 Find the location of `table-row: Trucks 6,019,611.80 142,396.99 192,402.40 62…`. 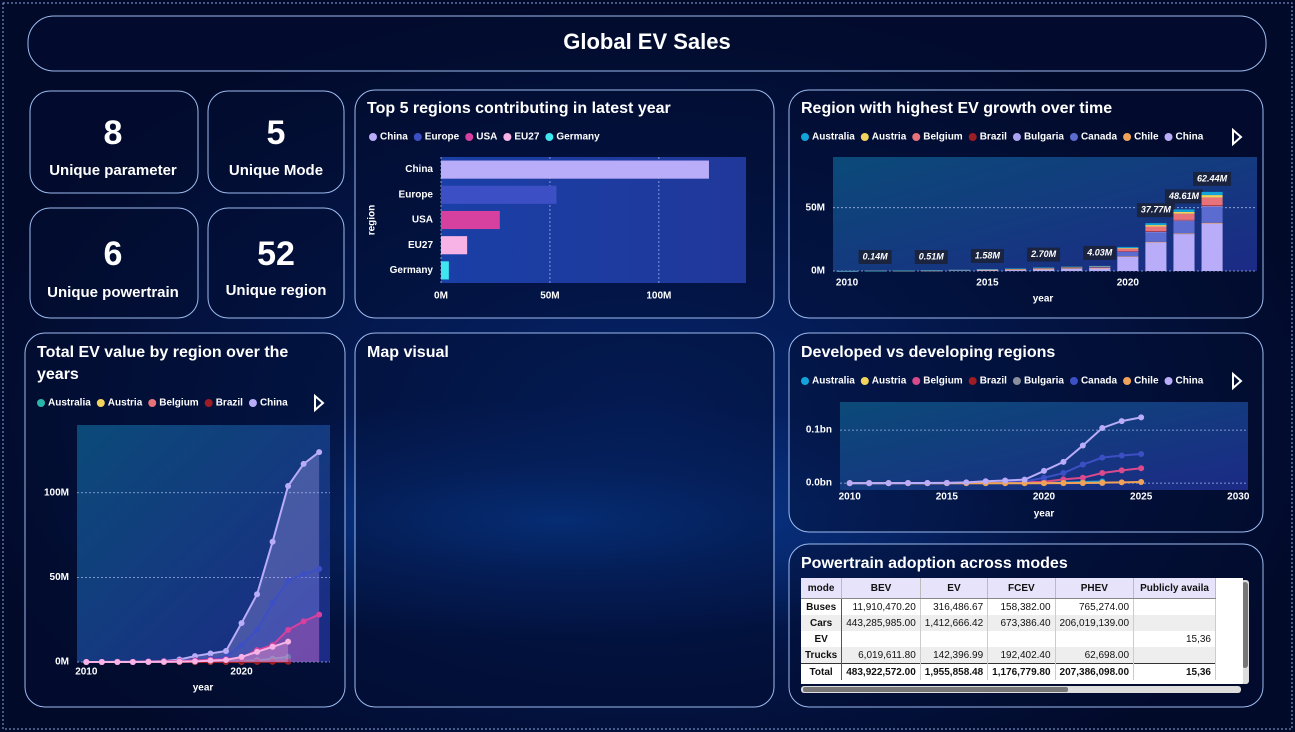

table-row: Trucks 6,019,611.80 142,396.99 192,402.40 62… is located at coordinates (1008, 655).